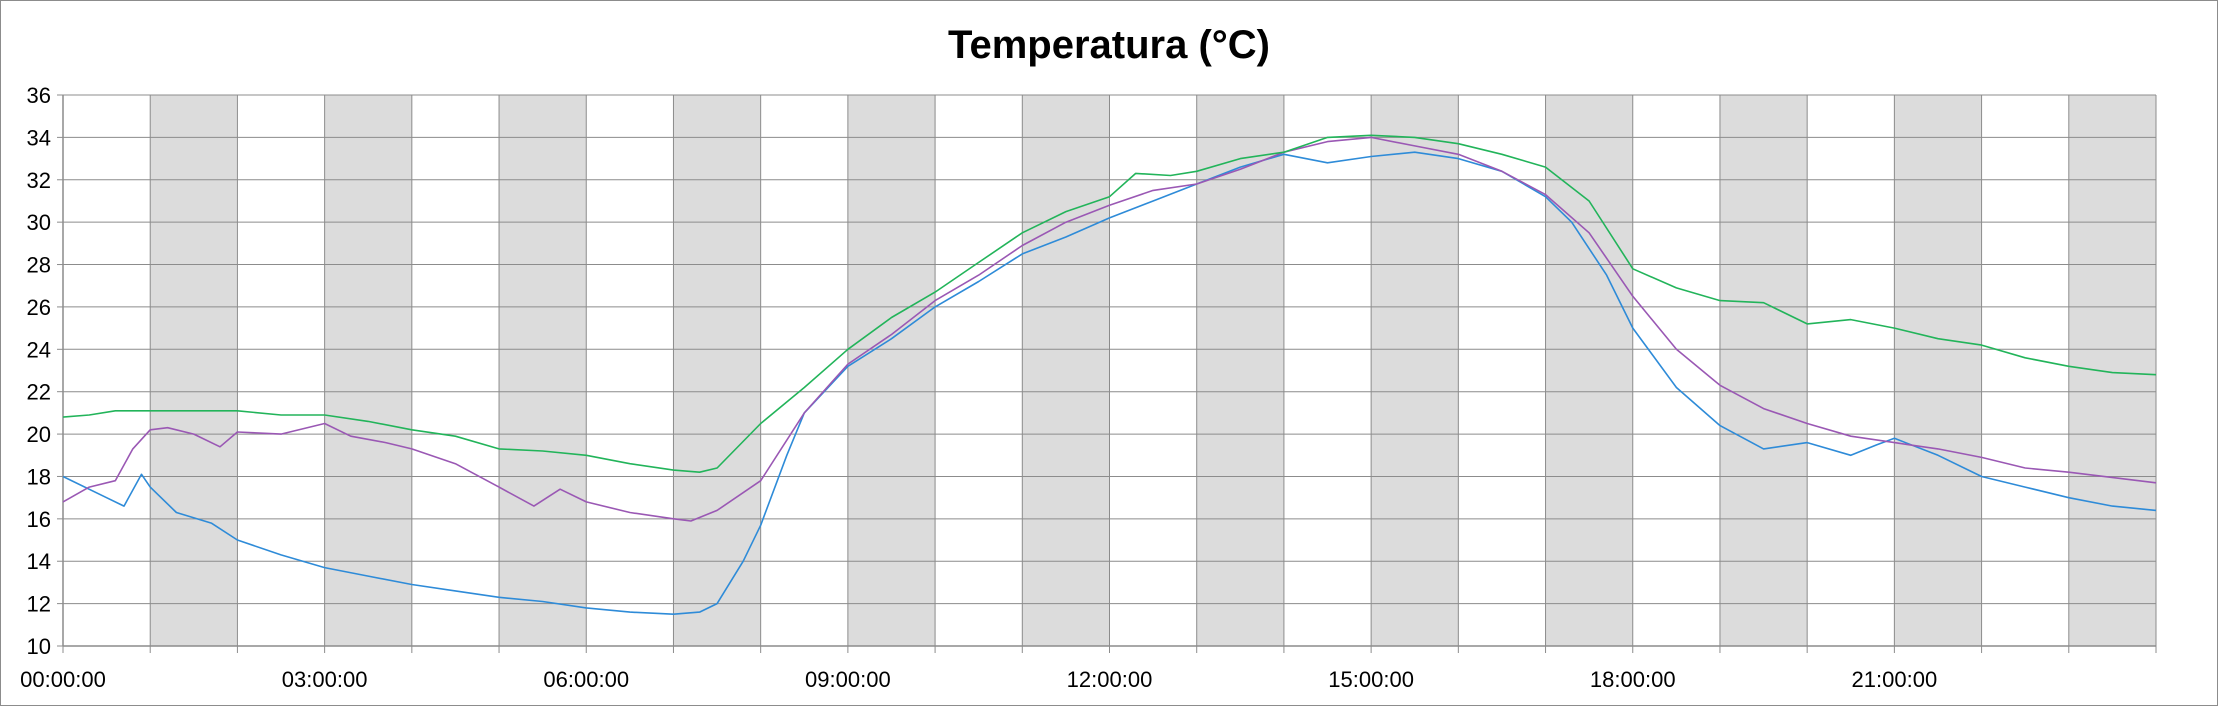 This screenshot has width=2218, height=706. What do you see at coordinates (39, 434) in the screenshot?
I see `y-tick-label-20: 20` at bounding box center [39, 434].